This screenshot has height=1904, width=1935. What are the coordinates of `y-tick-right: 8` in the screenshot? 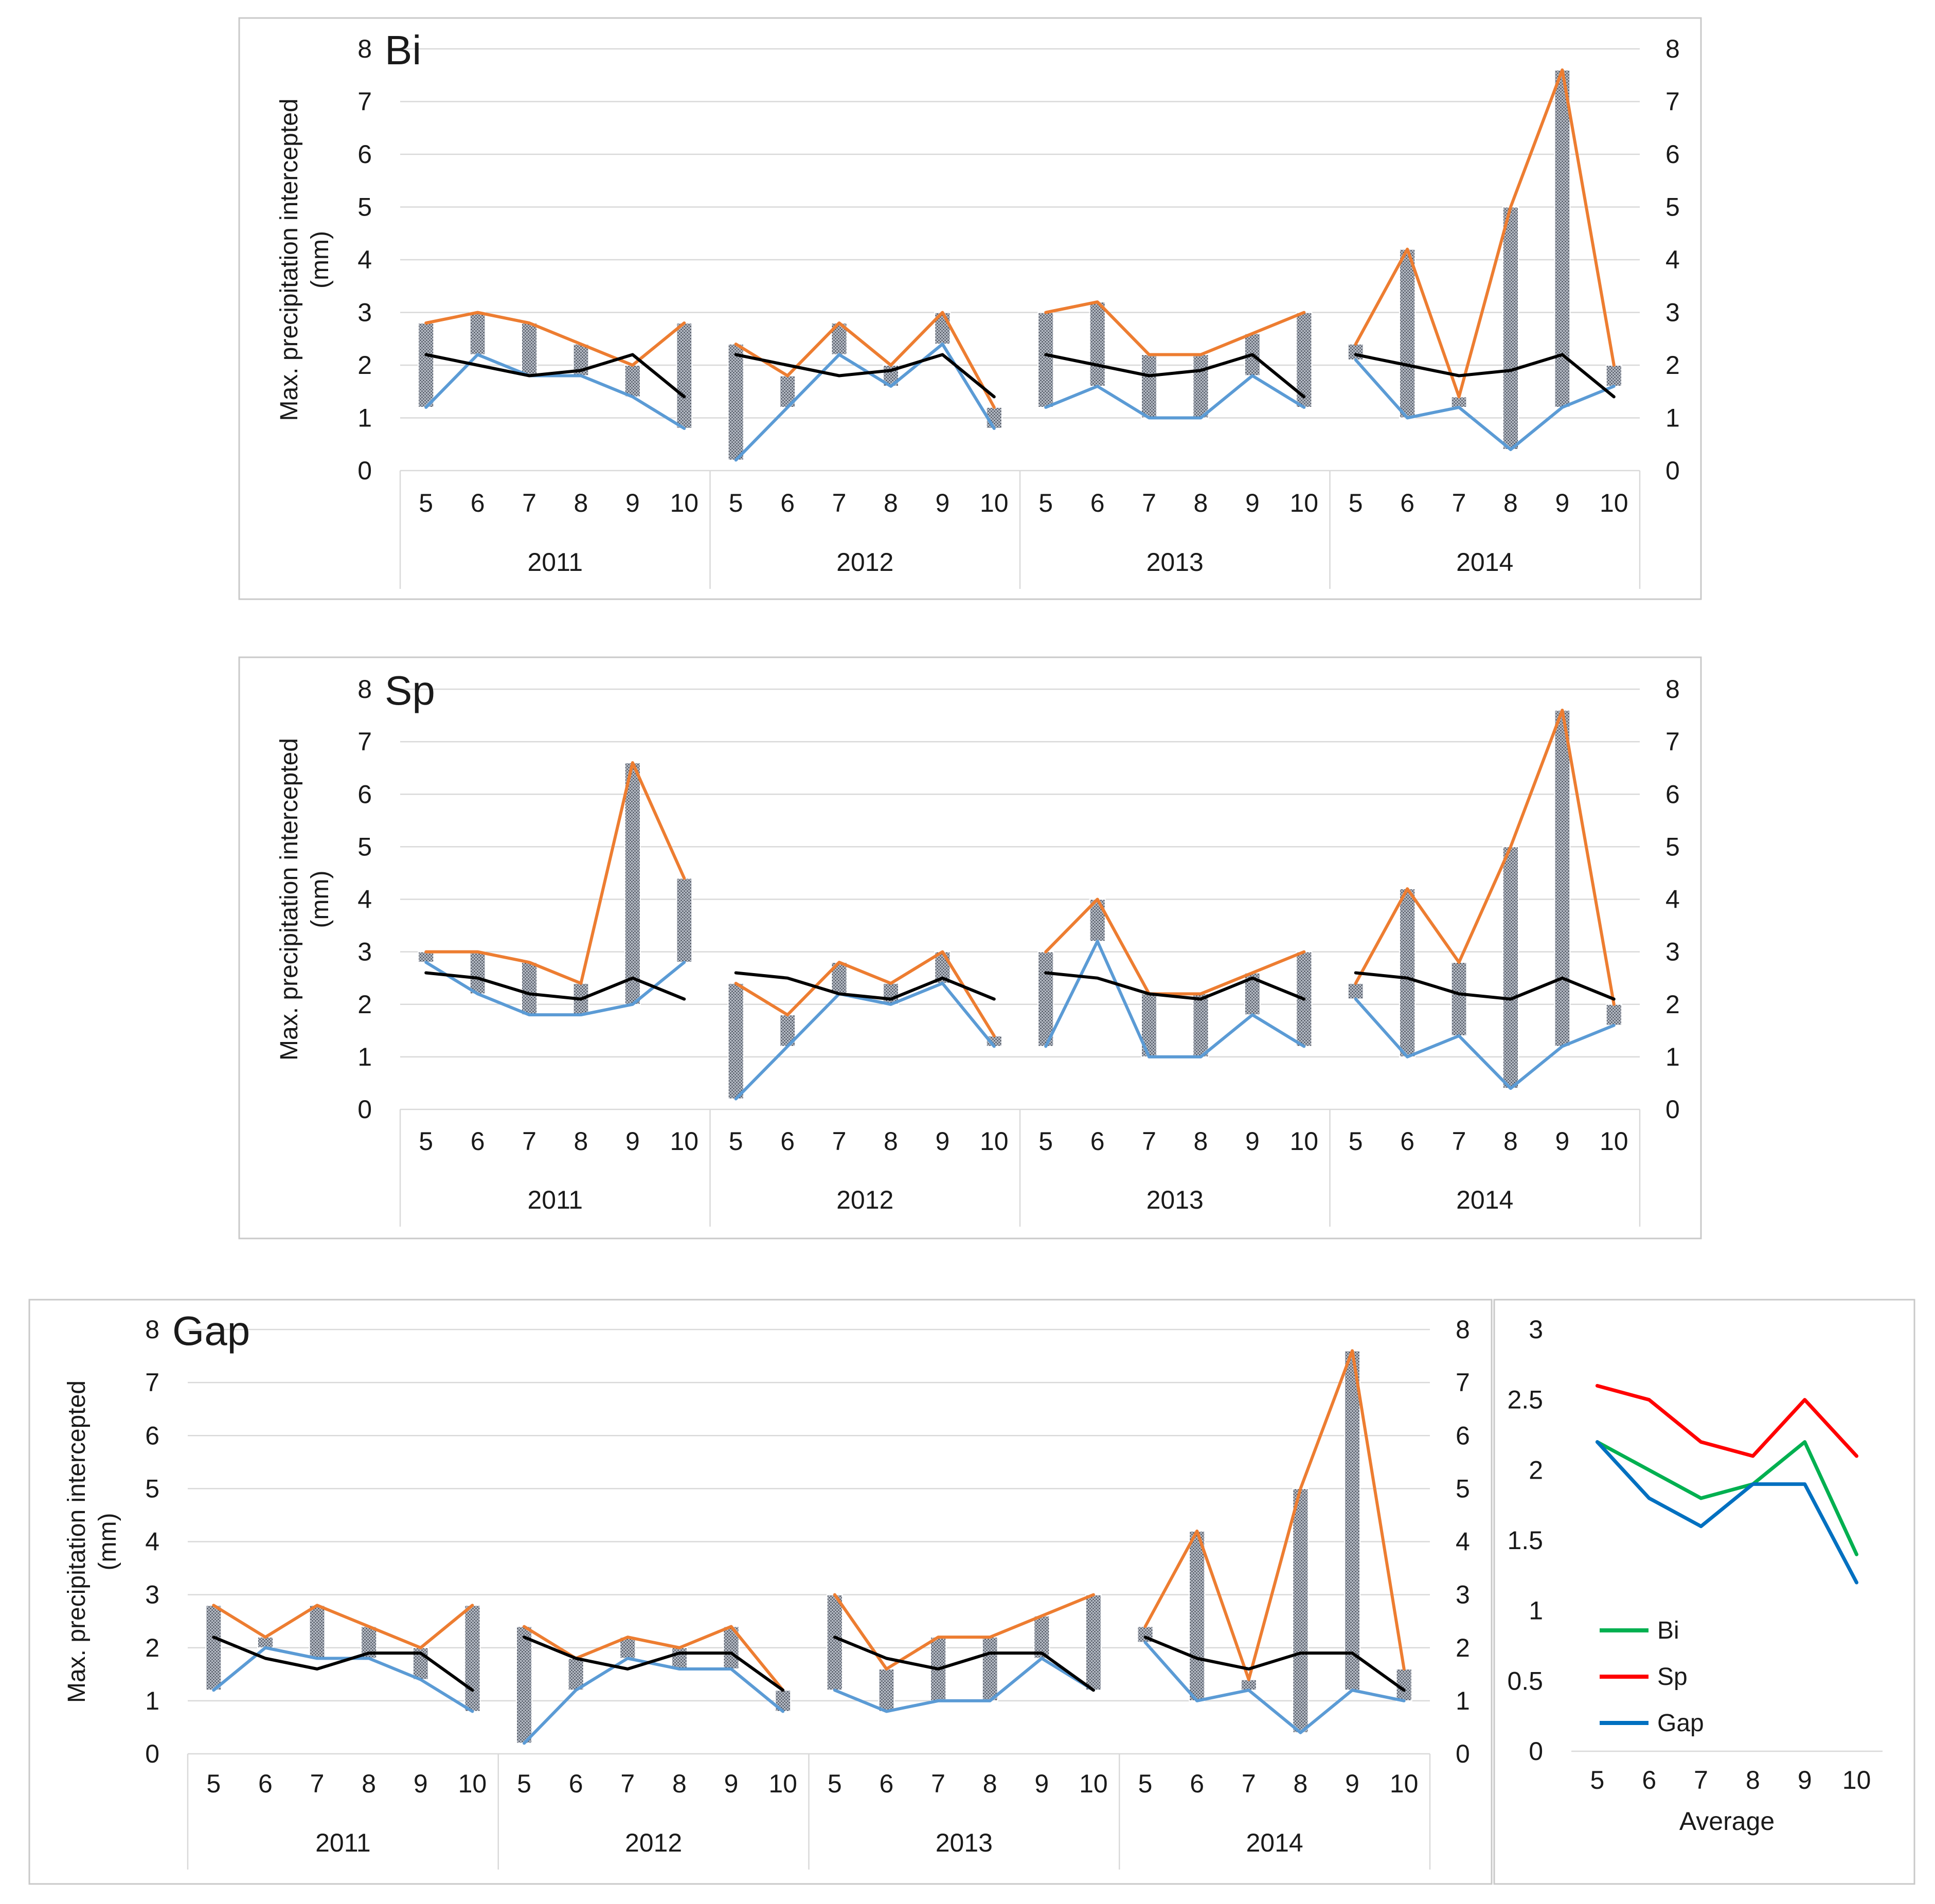 It's located at (1672, 689).